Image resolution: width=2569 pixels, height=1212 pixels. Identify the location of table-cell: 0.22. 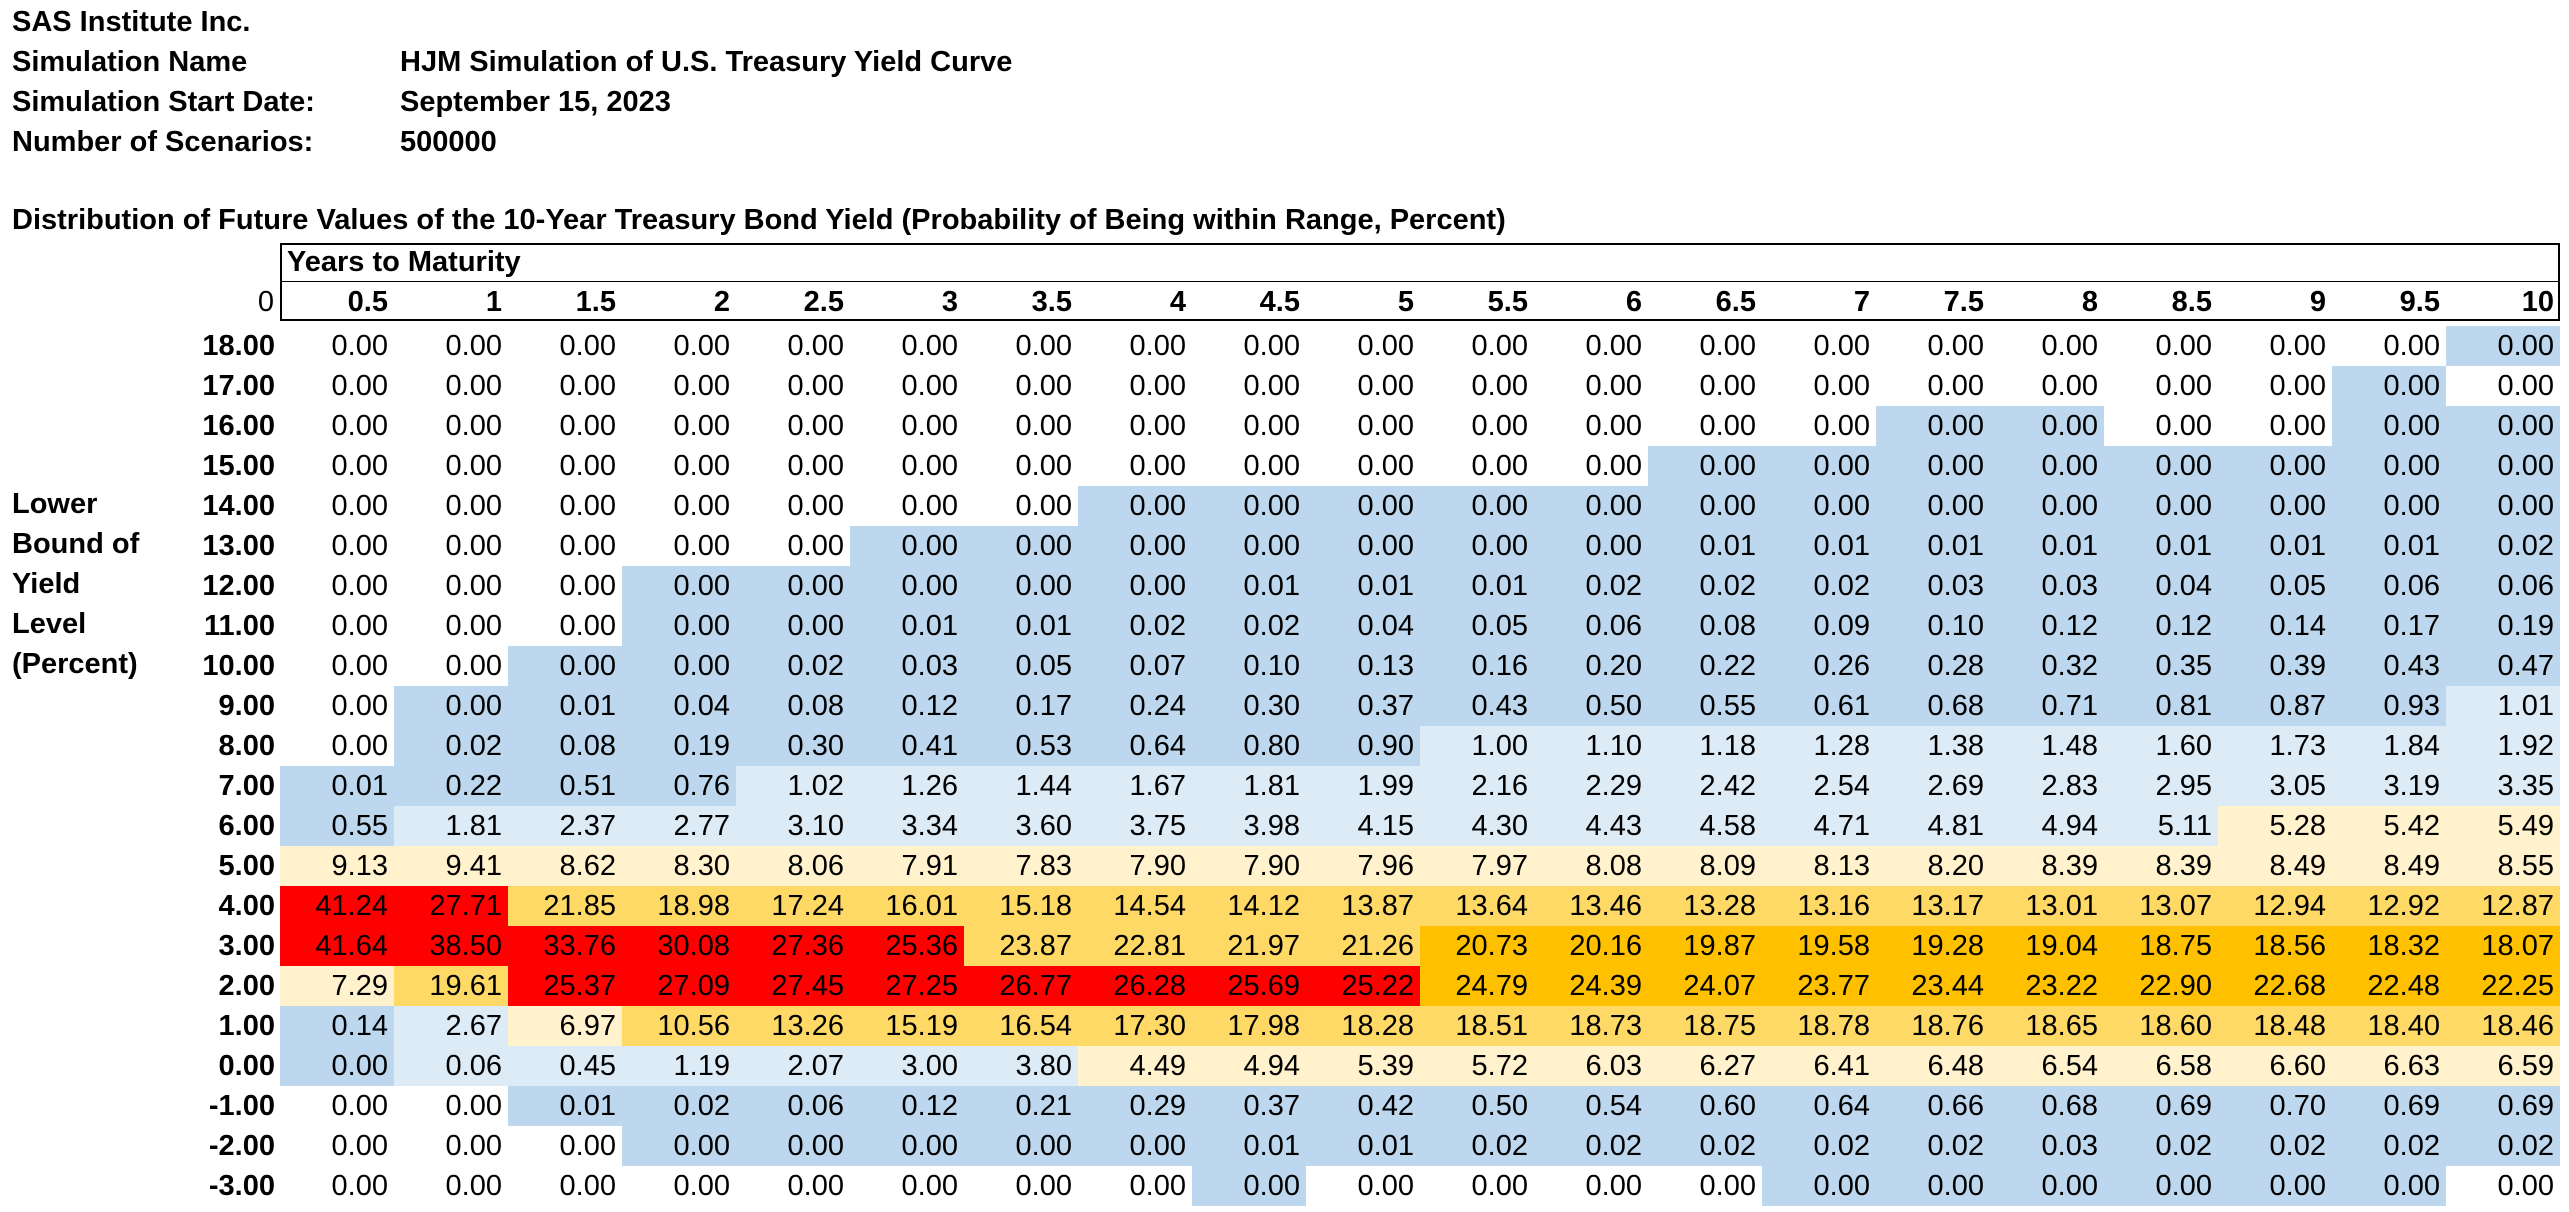
(1705, 666).